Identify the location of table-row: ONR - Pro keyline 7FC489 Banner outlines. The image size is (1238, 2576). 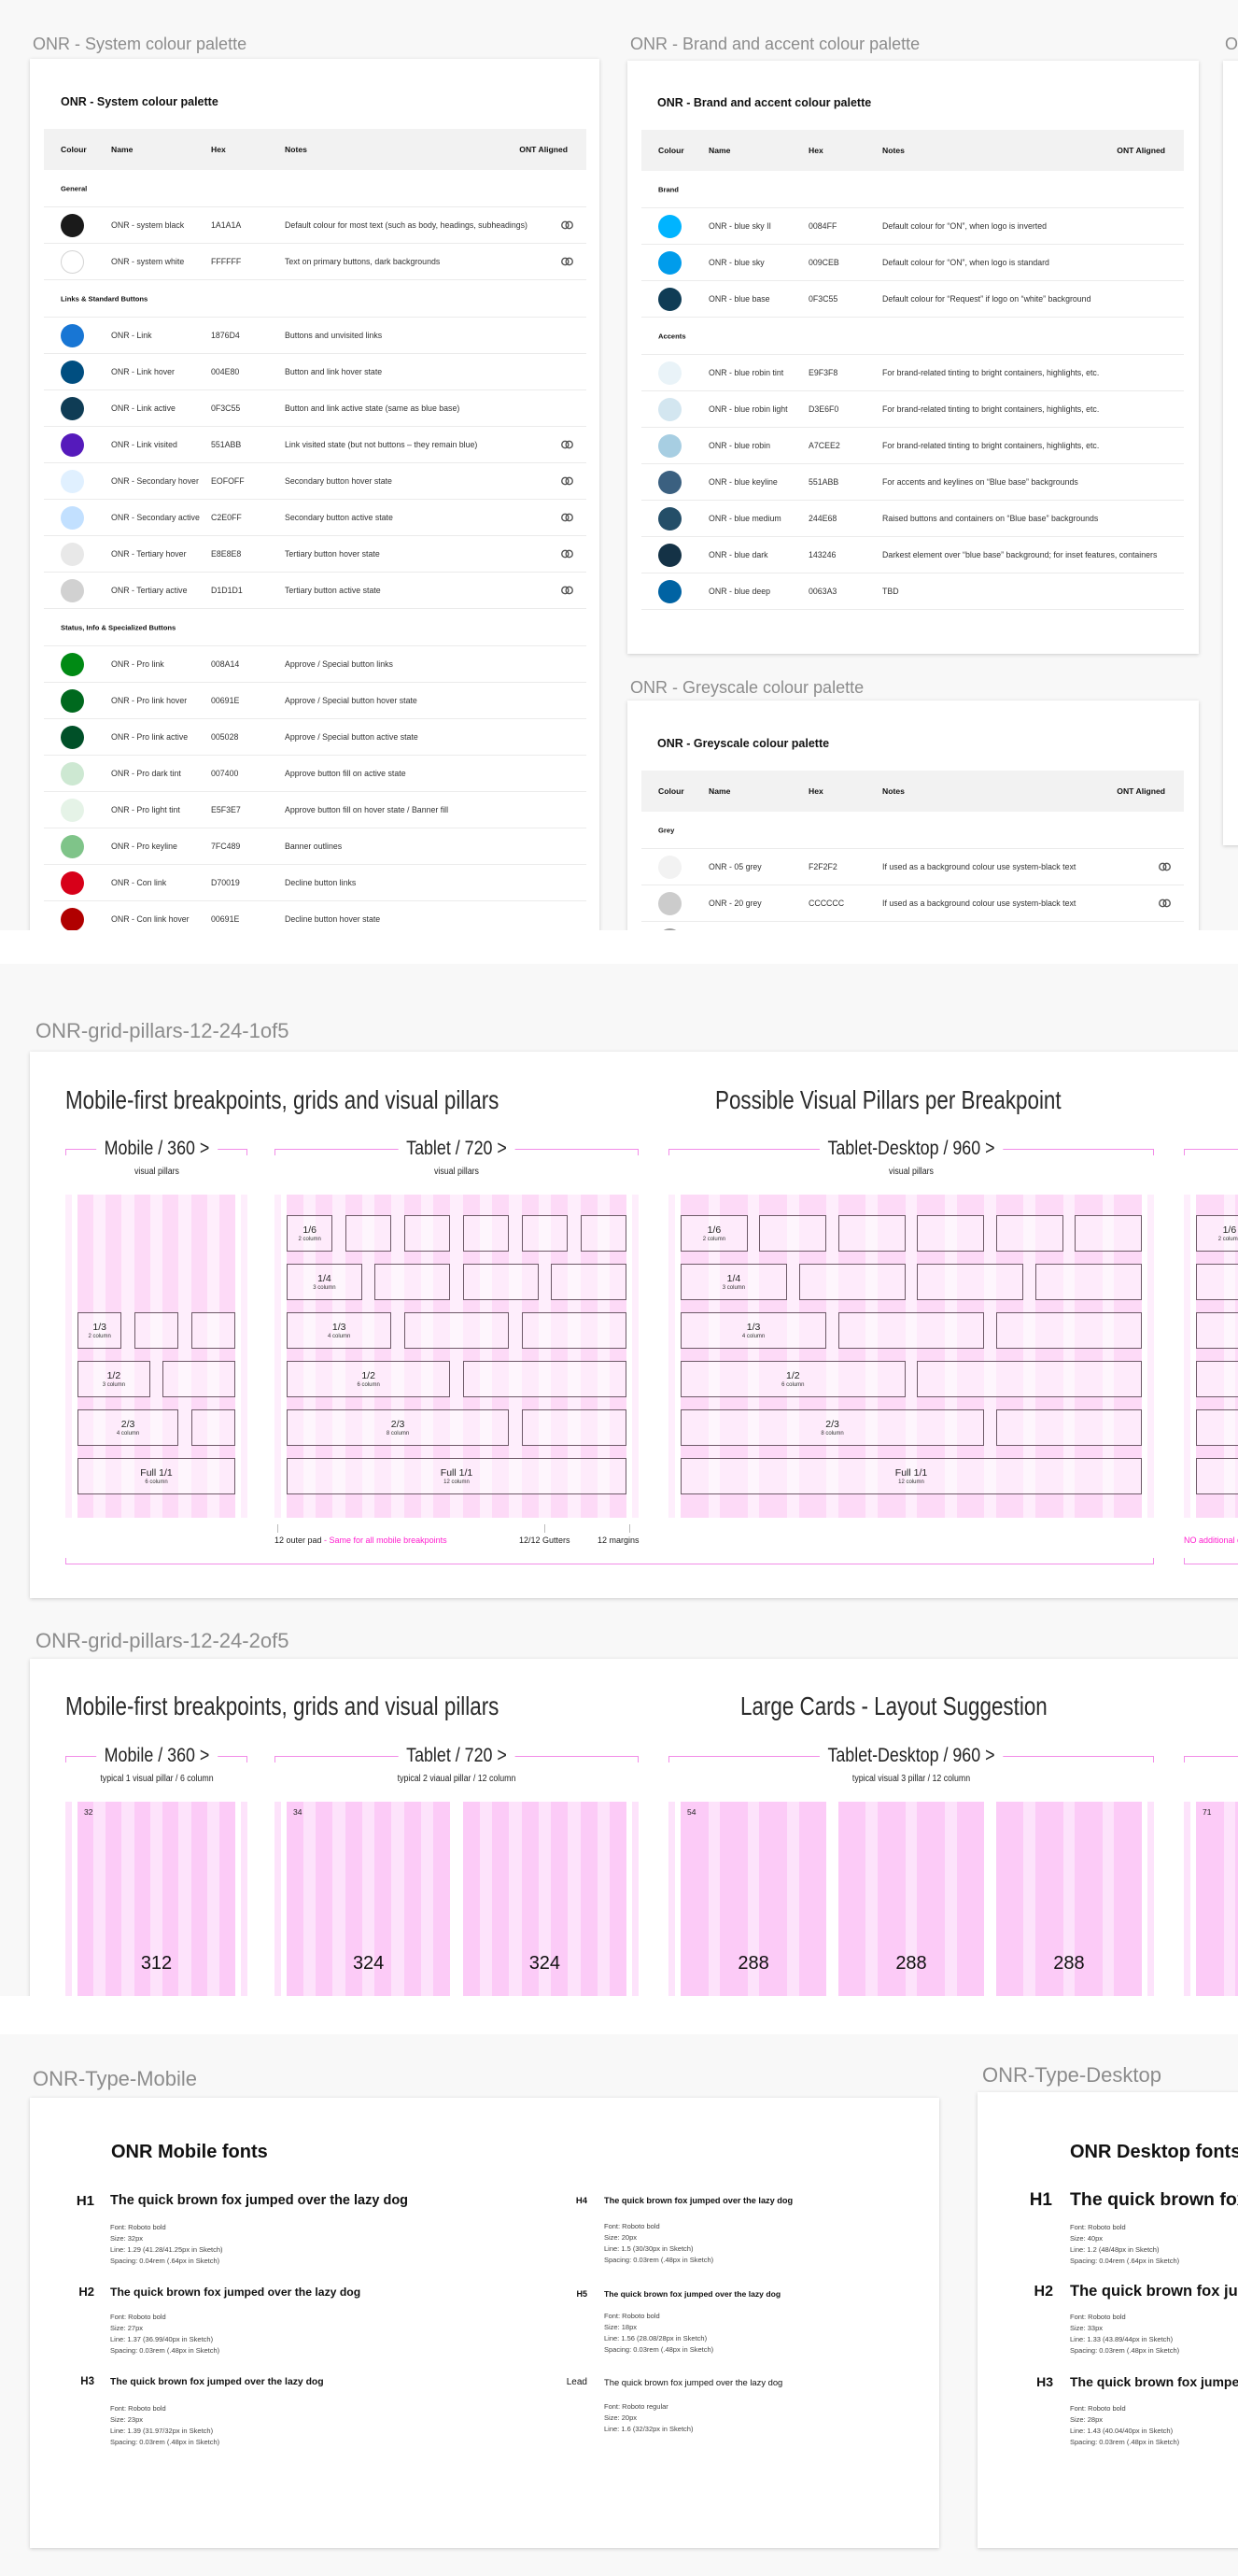
(315, 846).